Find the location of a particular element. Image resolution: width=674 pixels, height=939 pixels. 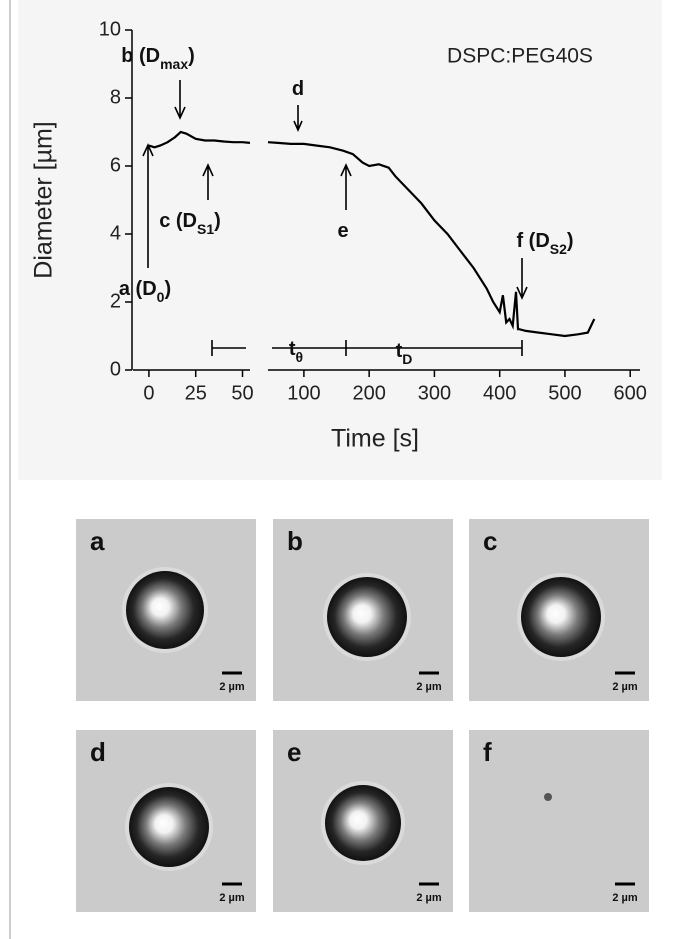

annotation: c (DS1) is located at coordinates (190, 223).